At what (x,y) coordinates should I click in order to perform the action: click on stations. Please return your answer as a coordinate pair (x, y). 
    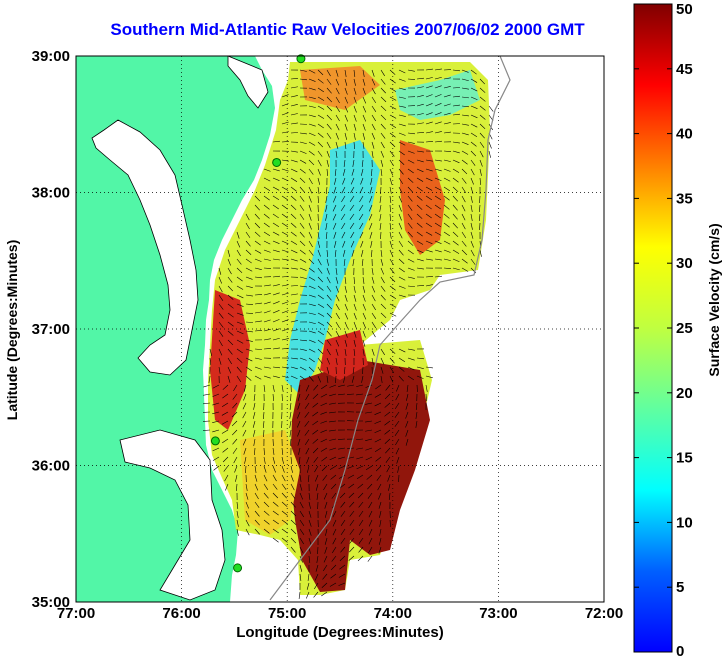
    Looking at the image, I should click on (258, 313).